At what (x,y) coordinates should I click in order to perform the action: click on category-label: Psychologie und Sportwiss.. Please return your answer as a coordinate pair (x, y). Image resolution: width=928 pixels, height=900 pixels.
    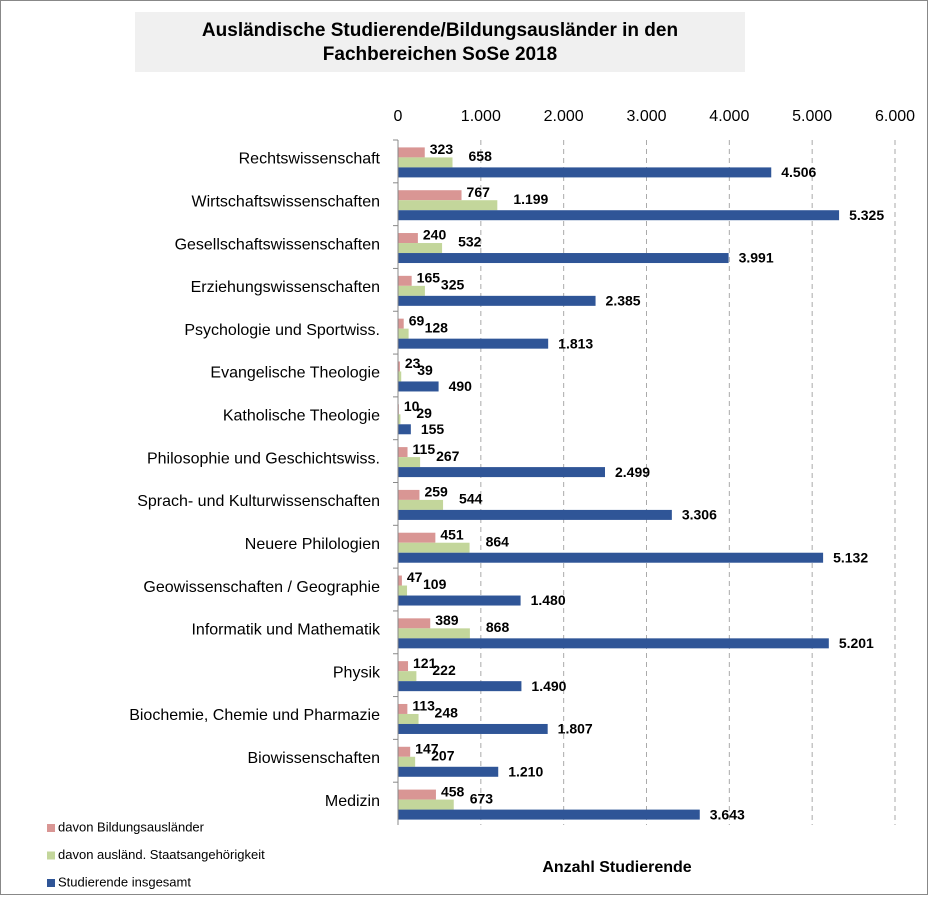
    Looking at the image, I should click on (282, 330).